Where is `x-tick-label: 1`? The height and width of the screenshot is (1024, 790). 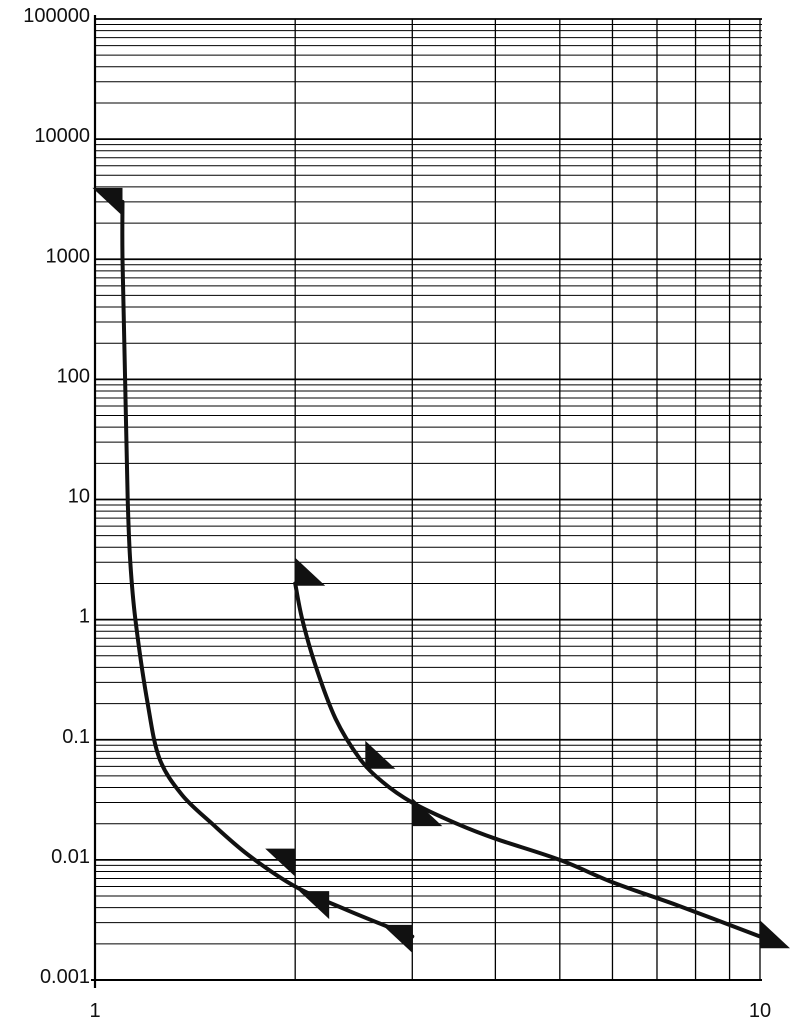
x-tick-label: 1 is located at coordinates (94, 1011).